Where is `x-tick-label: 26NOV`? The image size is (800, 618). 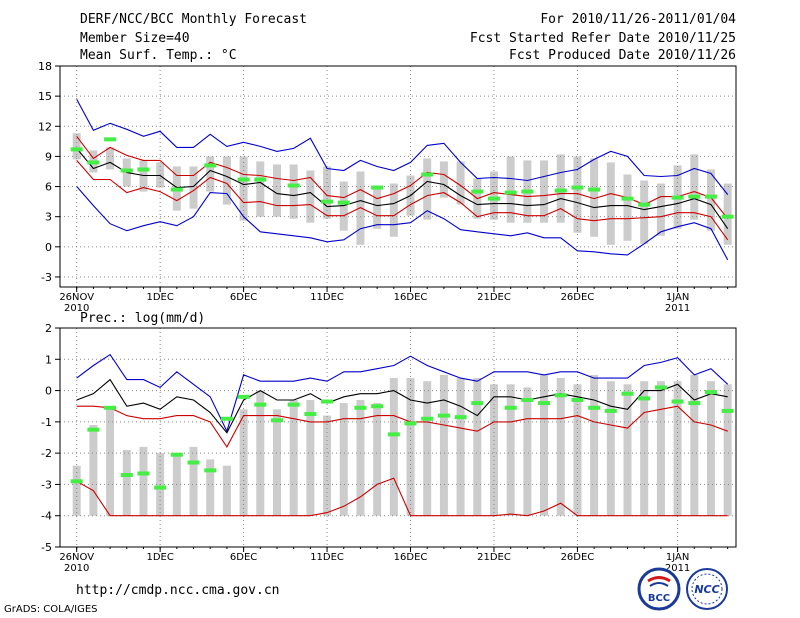 x-tick-label: 26NOV is located at coordinates (76, 557).